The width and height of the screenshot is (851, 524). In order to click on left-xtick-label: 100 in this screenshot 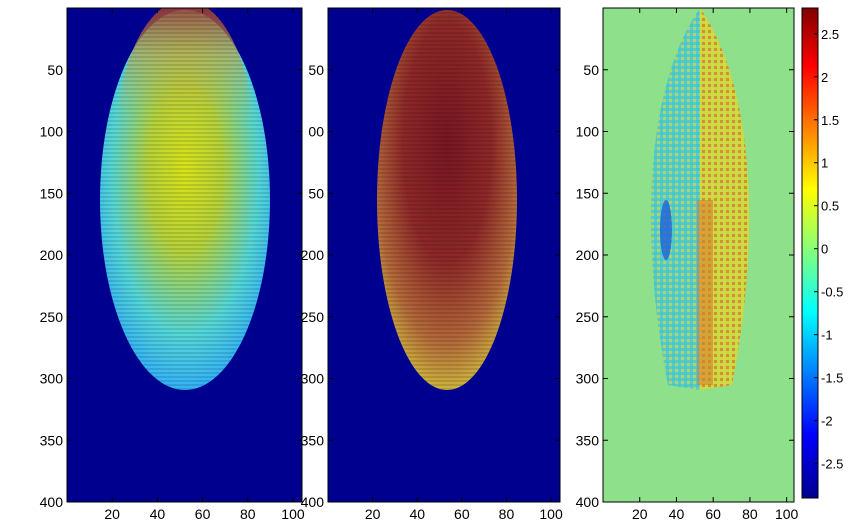, I will do `click(293, 514)`.